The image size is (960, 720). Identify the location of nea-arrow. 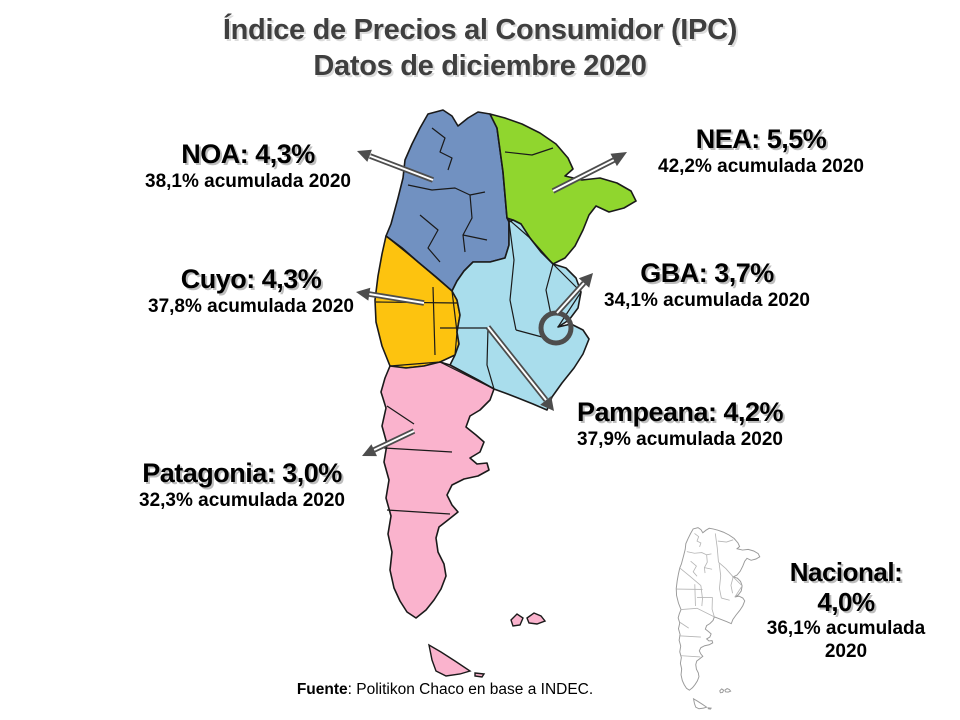
(589, 173).